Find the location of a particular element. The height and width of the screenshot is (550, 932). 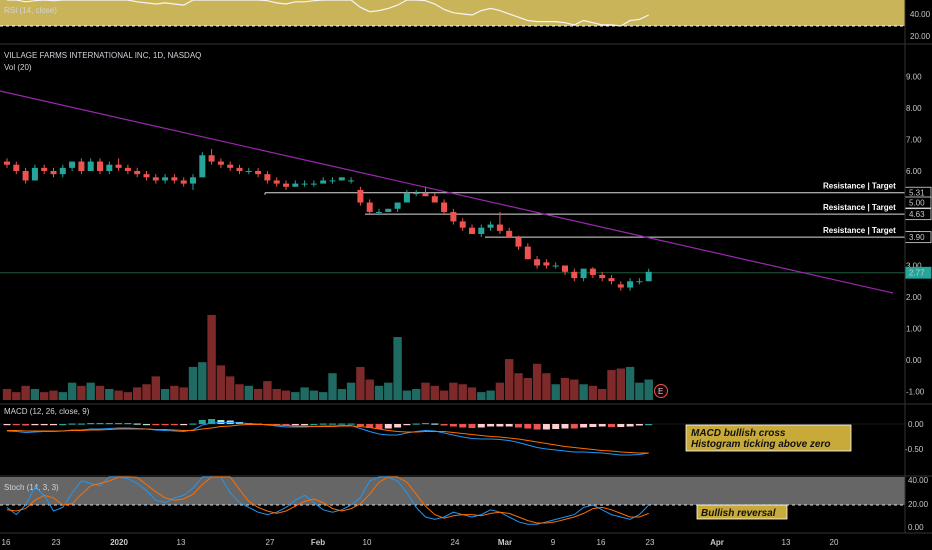

stoch-d-line is located at coordinates (327, 500).